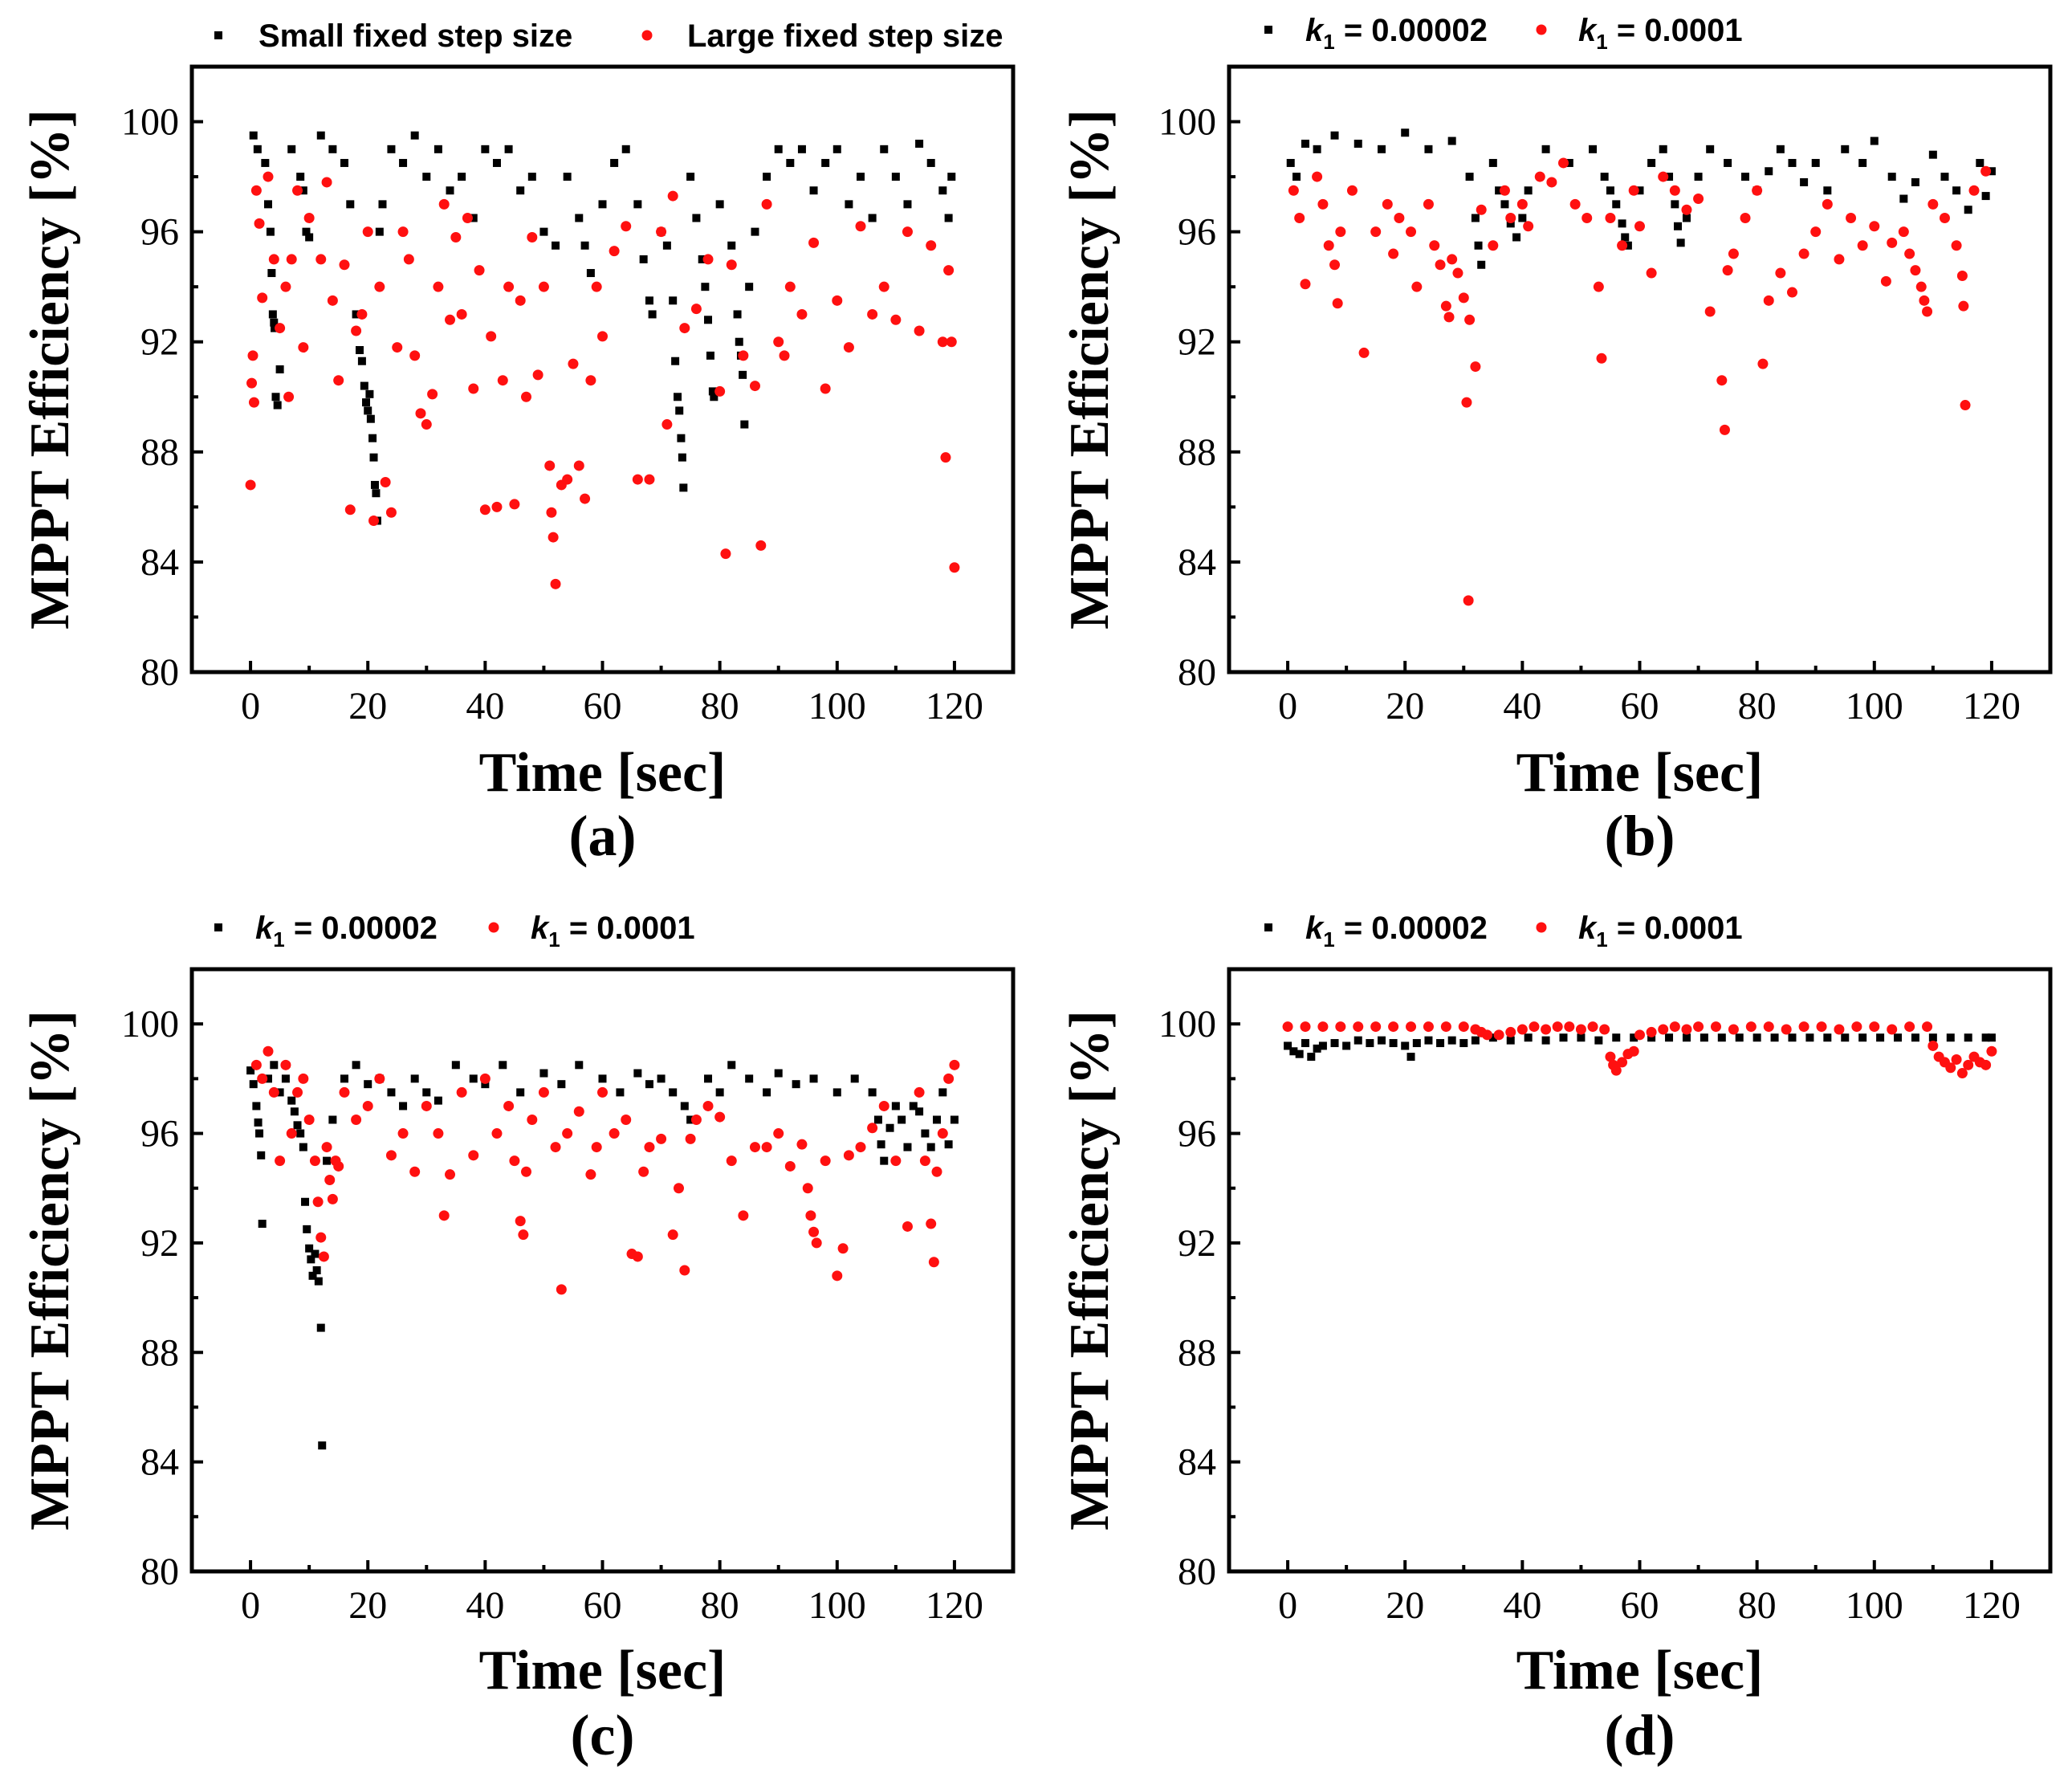 The width and height of the screenshot is (2072, 1785). I want to click on series-black-points, so click(1641, 198).